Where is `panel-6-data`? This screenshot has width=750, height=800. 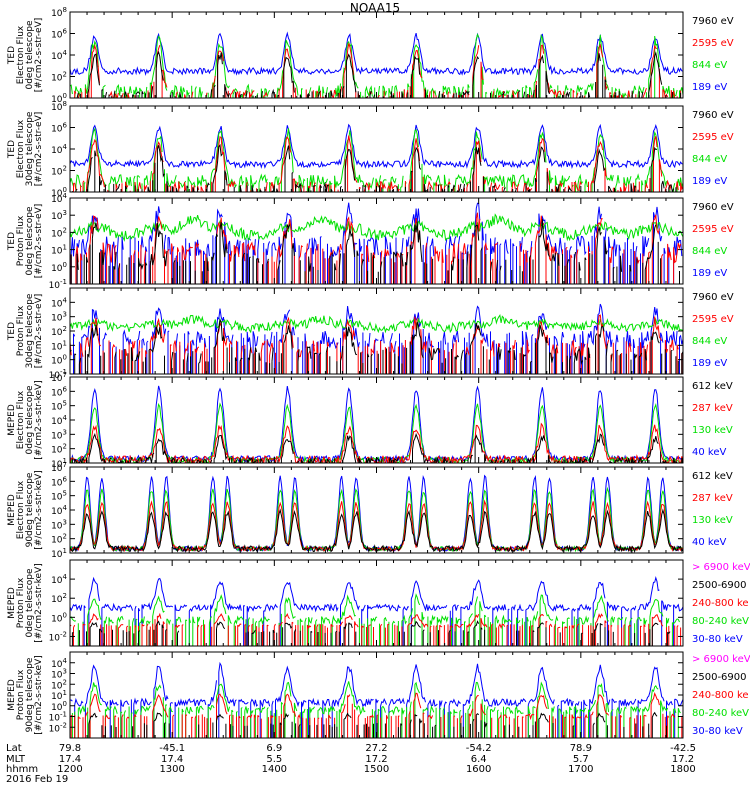
panel-6-data is located at coordinates (376, 513).